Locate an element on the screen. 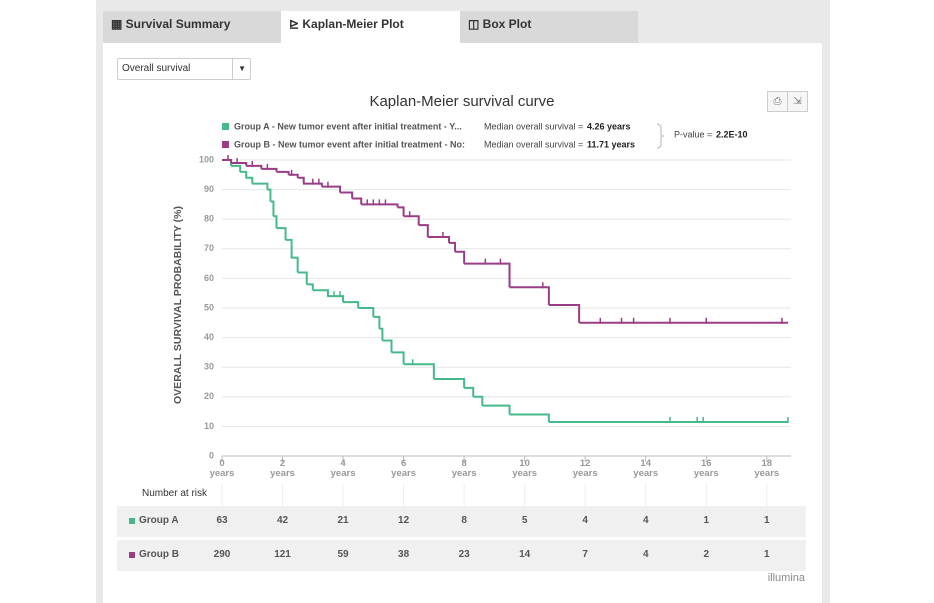 The width and height of the screenshot is (934, 603). y-tick-label: 70 is located at coordinates (209, 248).